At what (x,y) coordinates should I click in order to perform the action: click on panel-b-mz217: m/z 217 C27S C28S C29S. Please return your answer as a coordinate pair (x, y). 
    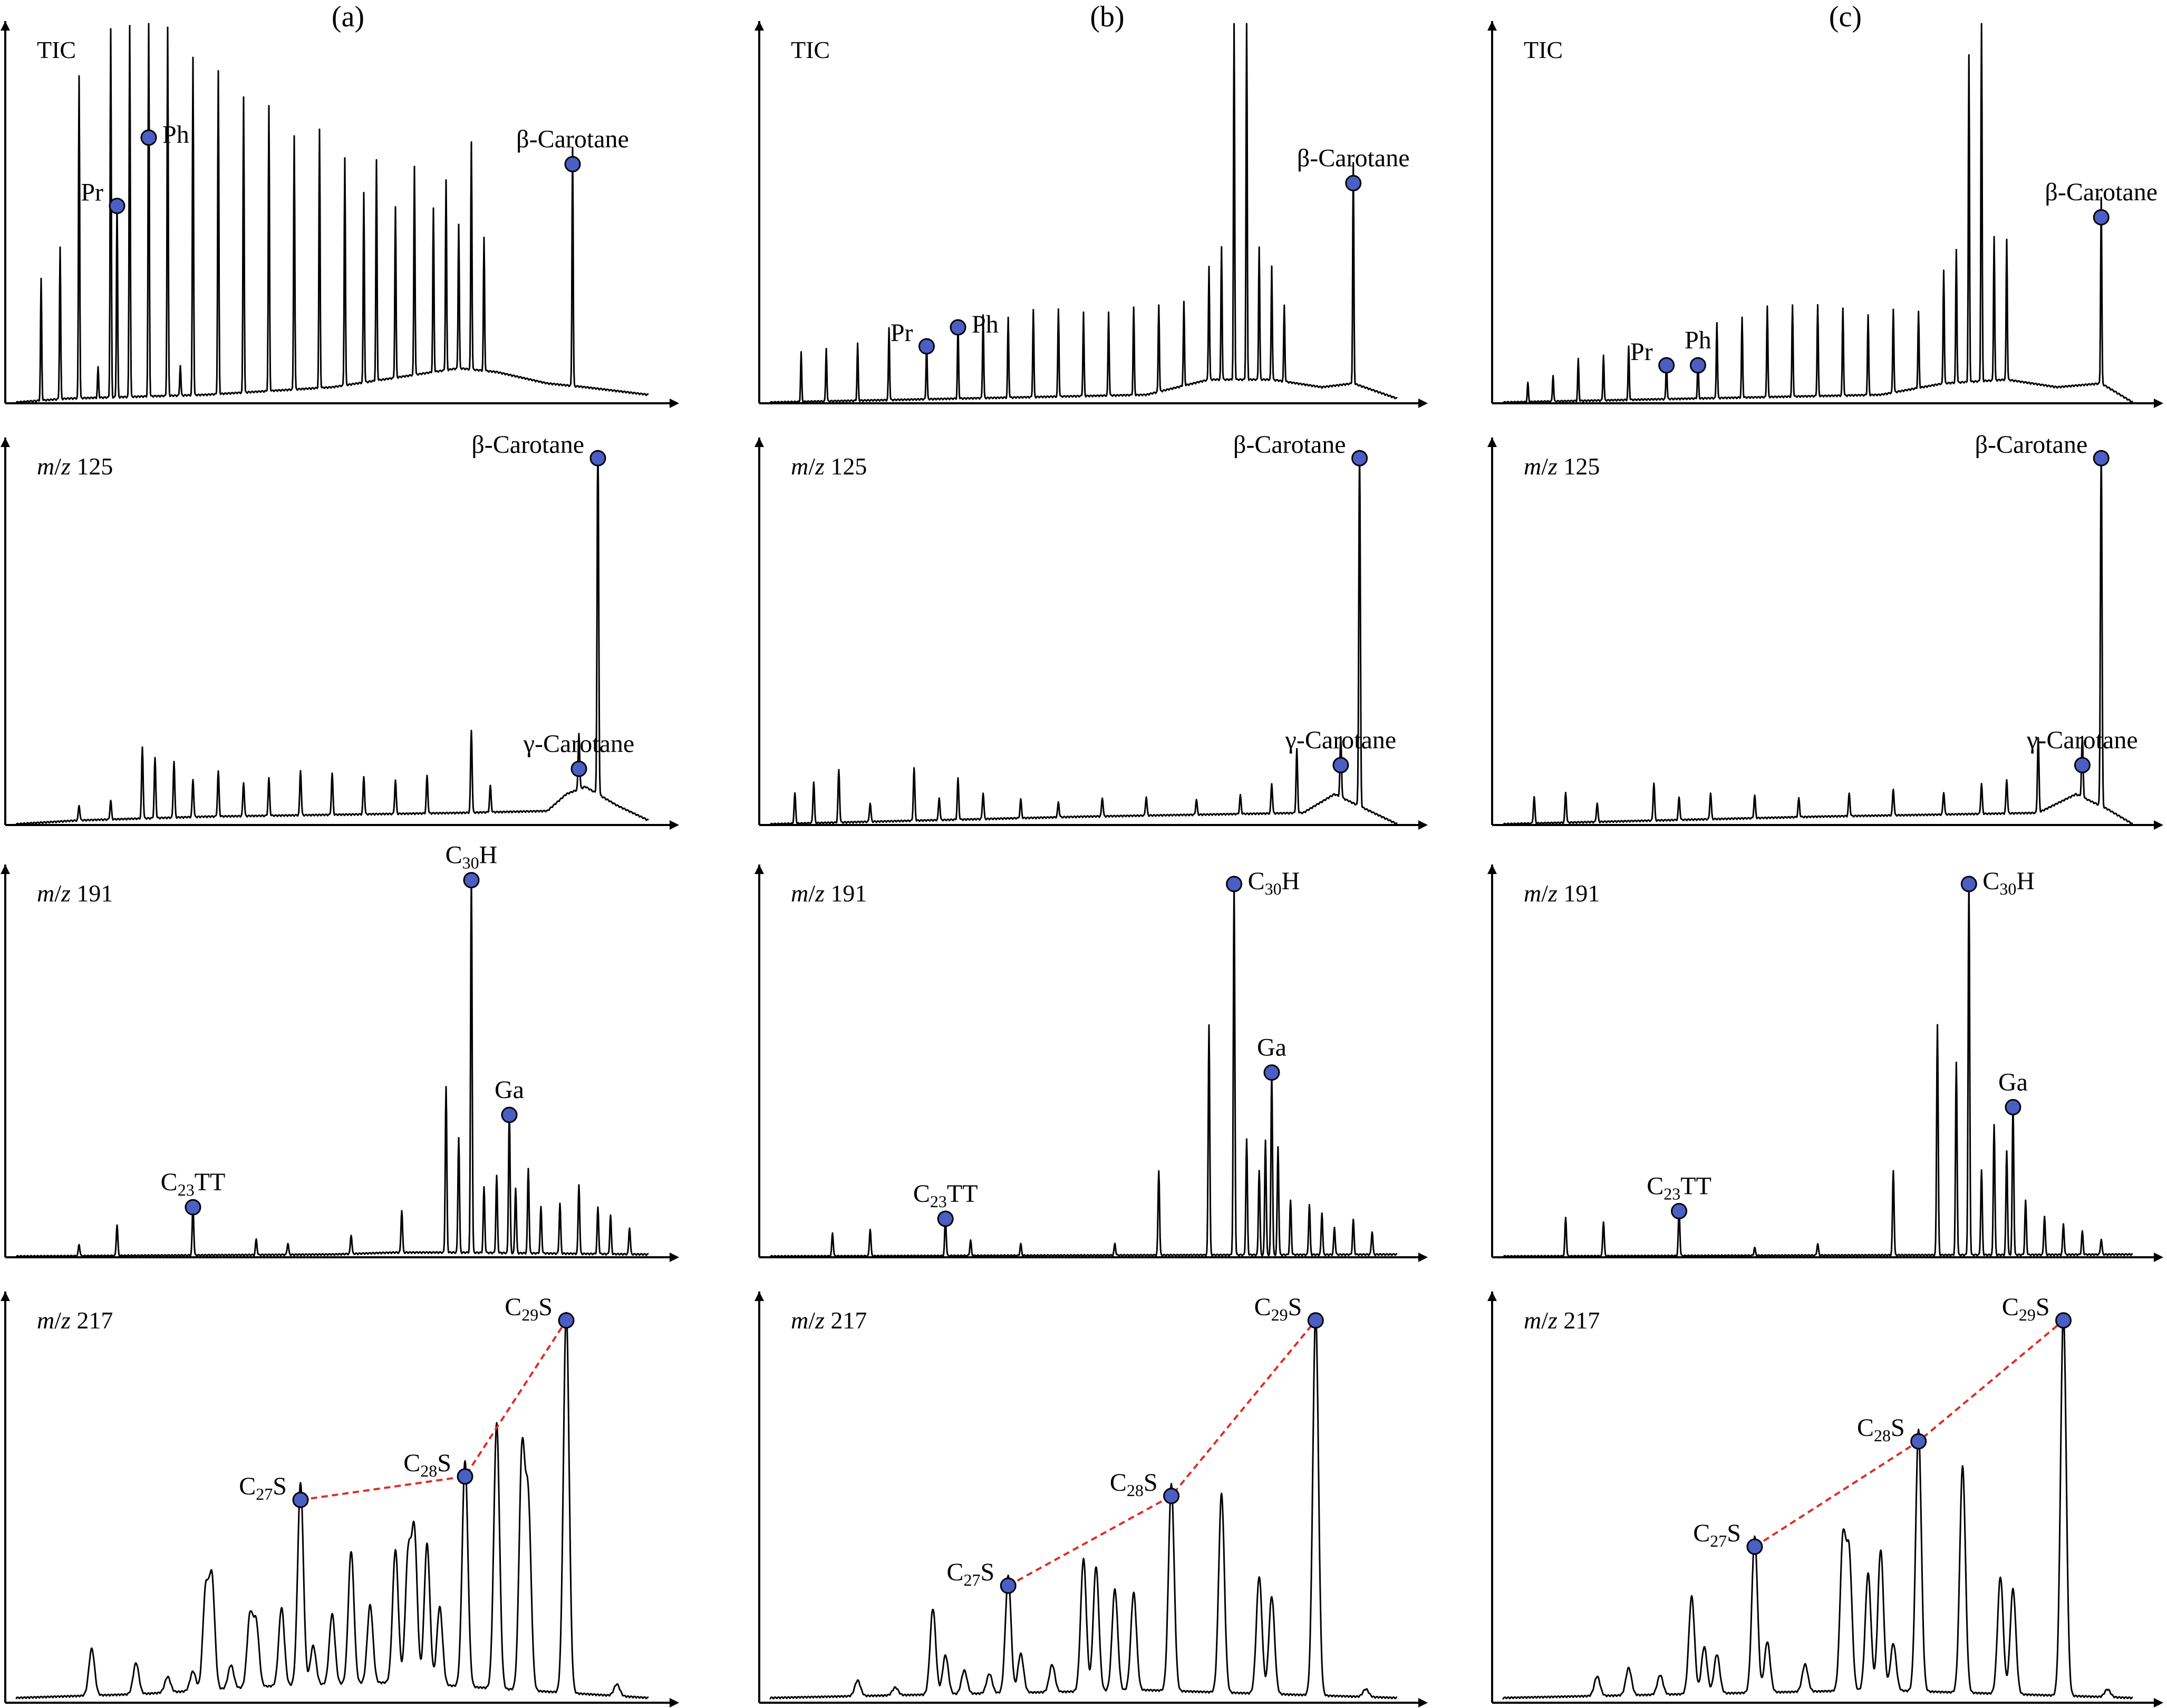
    Looking at the image, I should click on (1091, 1499).